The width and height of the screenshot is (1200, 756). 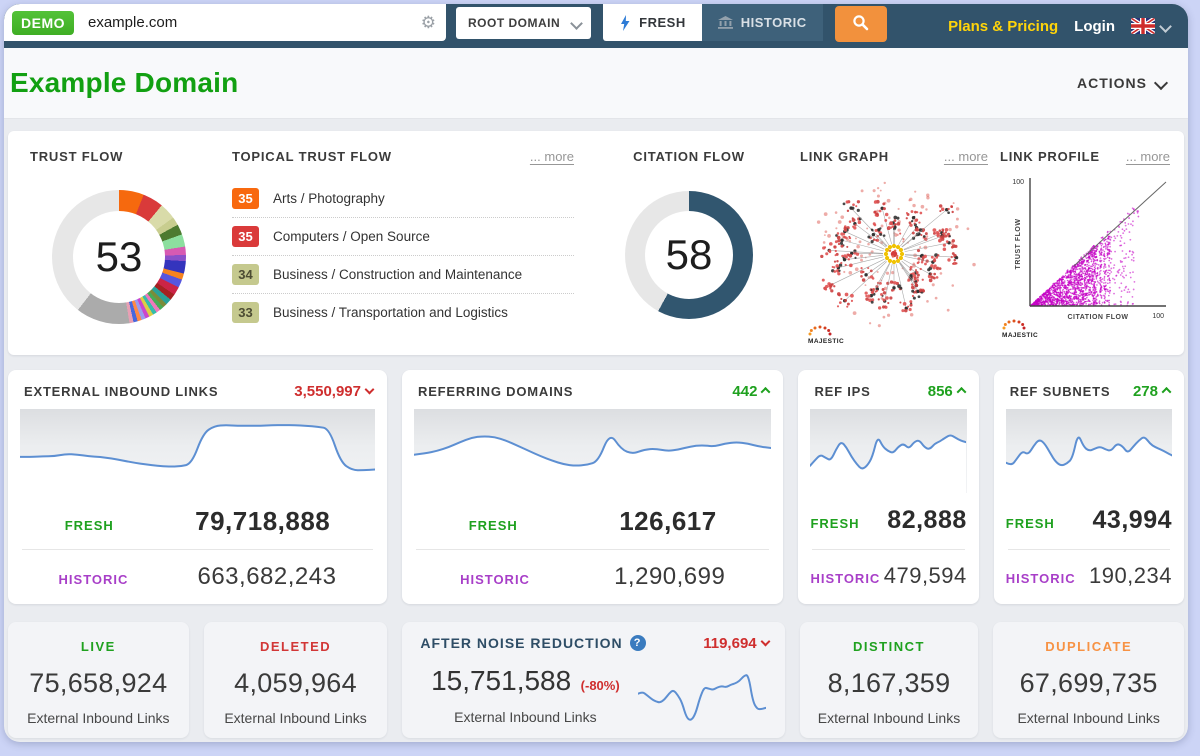 I want to click on language-selector, so click(x=1151, y=26).